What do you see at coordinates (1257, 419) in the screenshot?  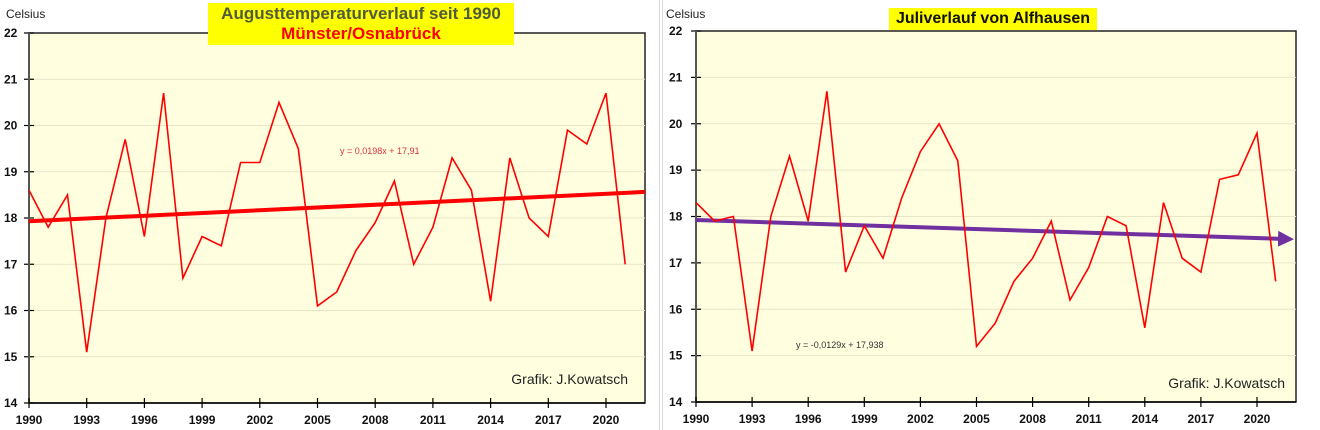 I see `x-tick-label: 2020` at bounding box center [1257, 419].